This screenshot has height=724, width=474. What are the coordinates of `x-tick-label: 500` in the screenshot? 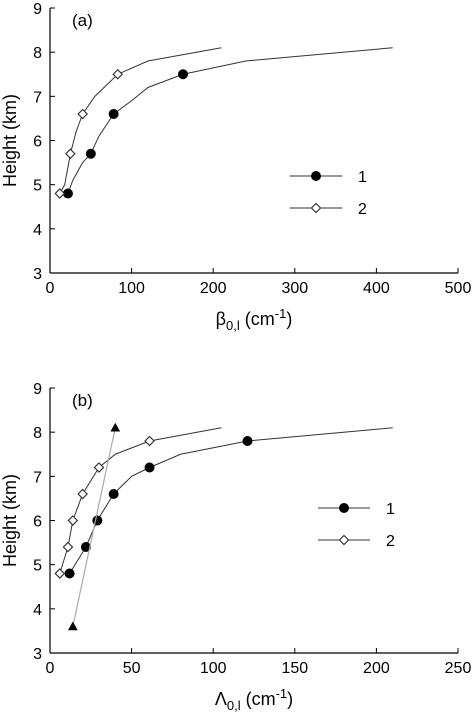 It's located at (458, 288).